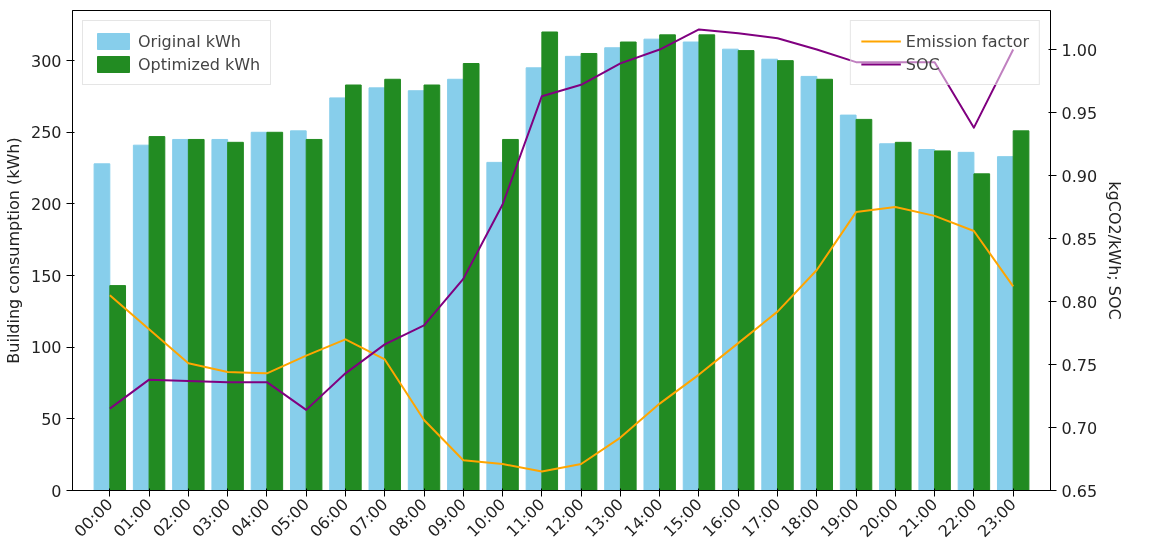  What do you see at coordinates (189, 41) in the screenshot?
I see `legend-label: Original kWh` at bounding box center [189, 41].